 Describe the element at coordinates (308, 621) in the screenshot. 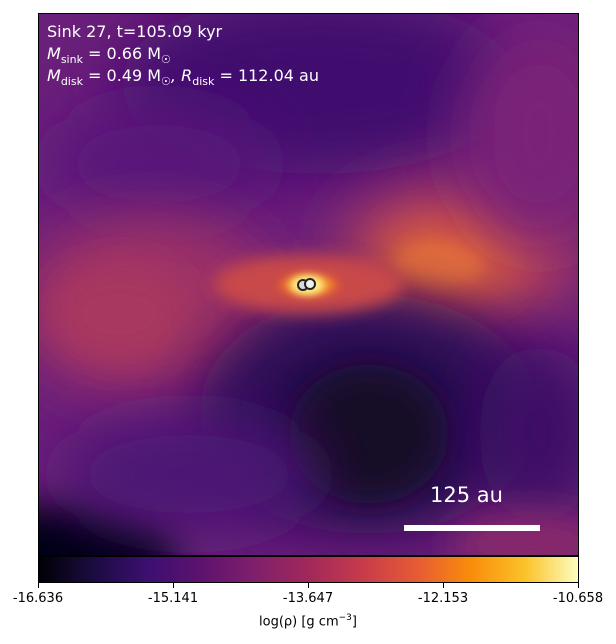

I see `colorbar-title: log(ρ) [g cm−3]` at that location.